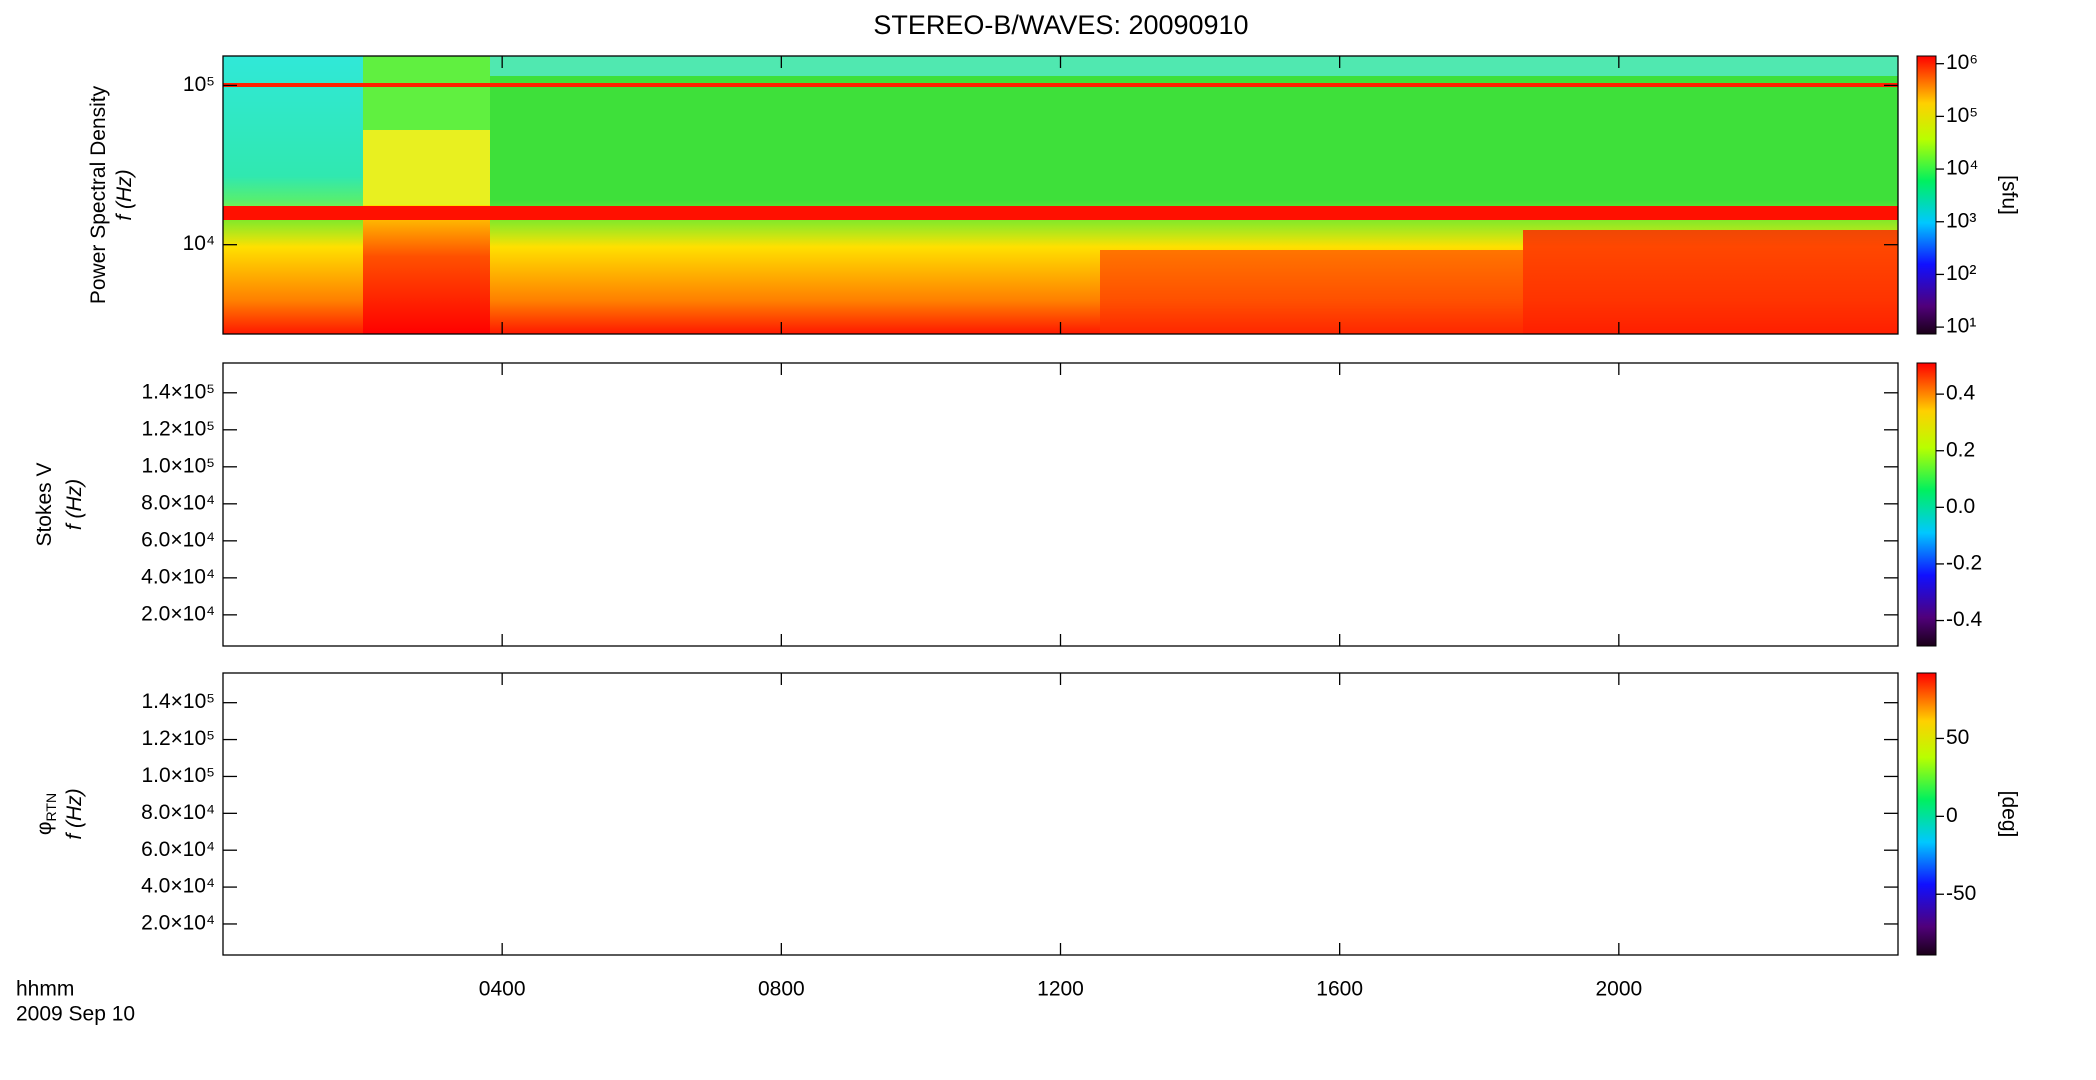 The height and width of the screenshot is (1080, 2096). I want to click on y-axis-label-sub: RTN, so click(51, 807).